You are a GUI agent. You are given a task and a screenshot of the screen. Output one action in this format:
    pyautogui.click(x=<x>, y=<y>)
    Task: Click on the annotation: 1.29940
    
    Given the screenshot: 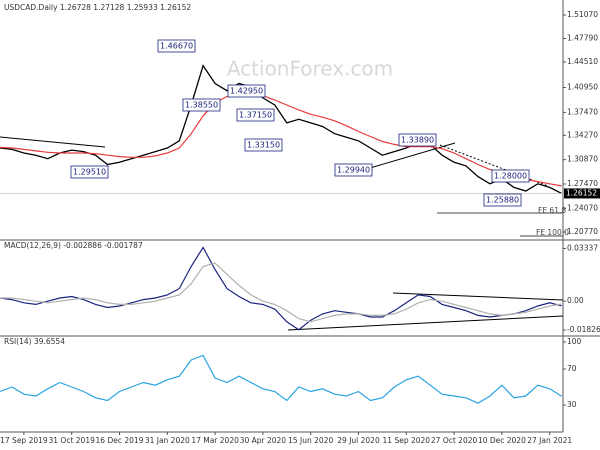 What is the action you would take?
    pyautogui.click(x=353, y=170)
    